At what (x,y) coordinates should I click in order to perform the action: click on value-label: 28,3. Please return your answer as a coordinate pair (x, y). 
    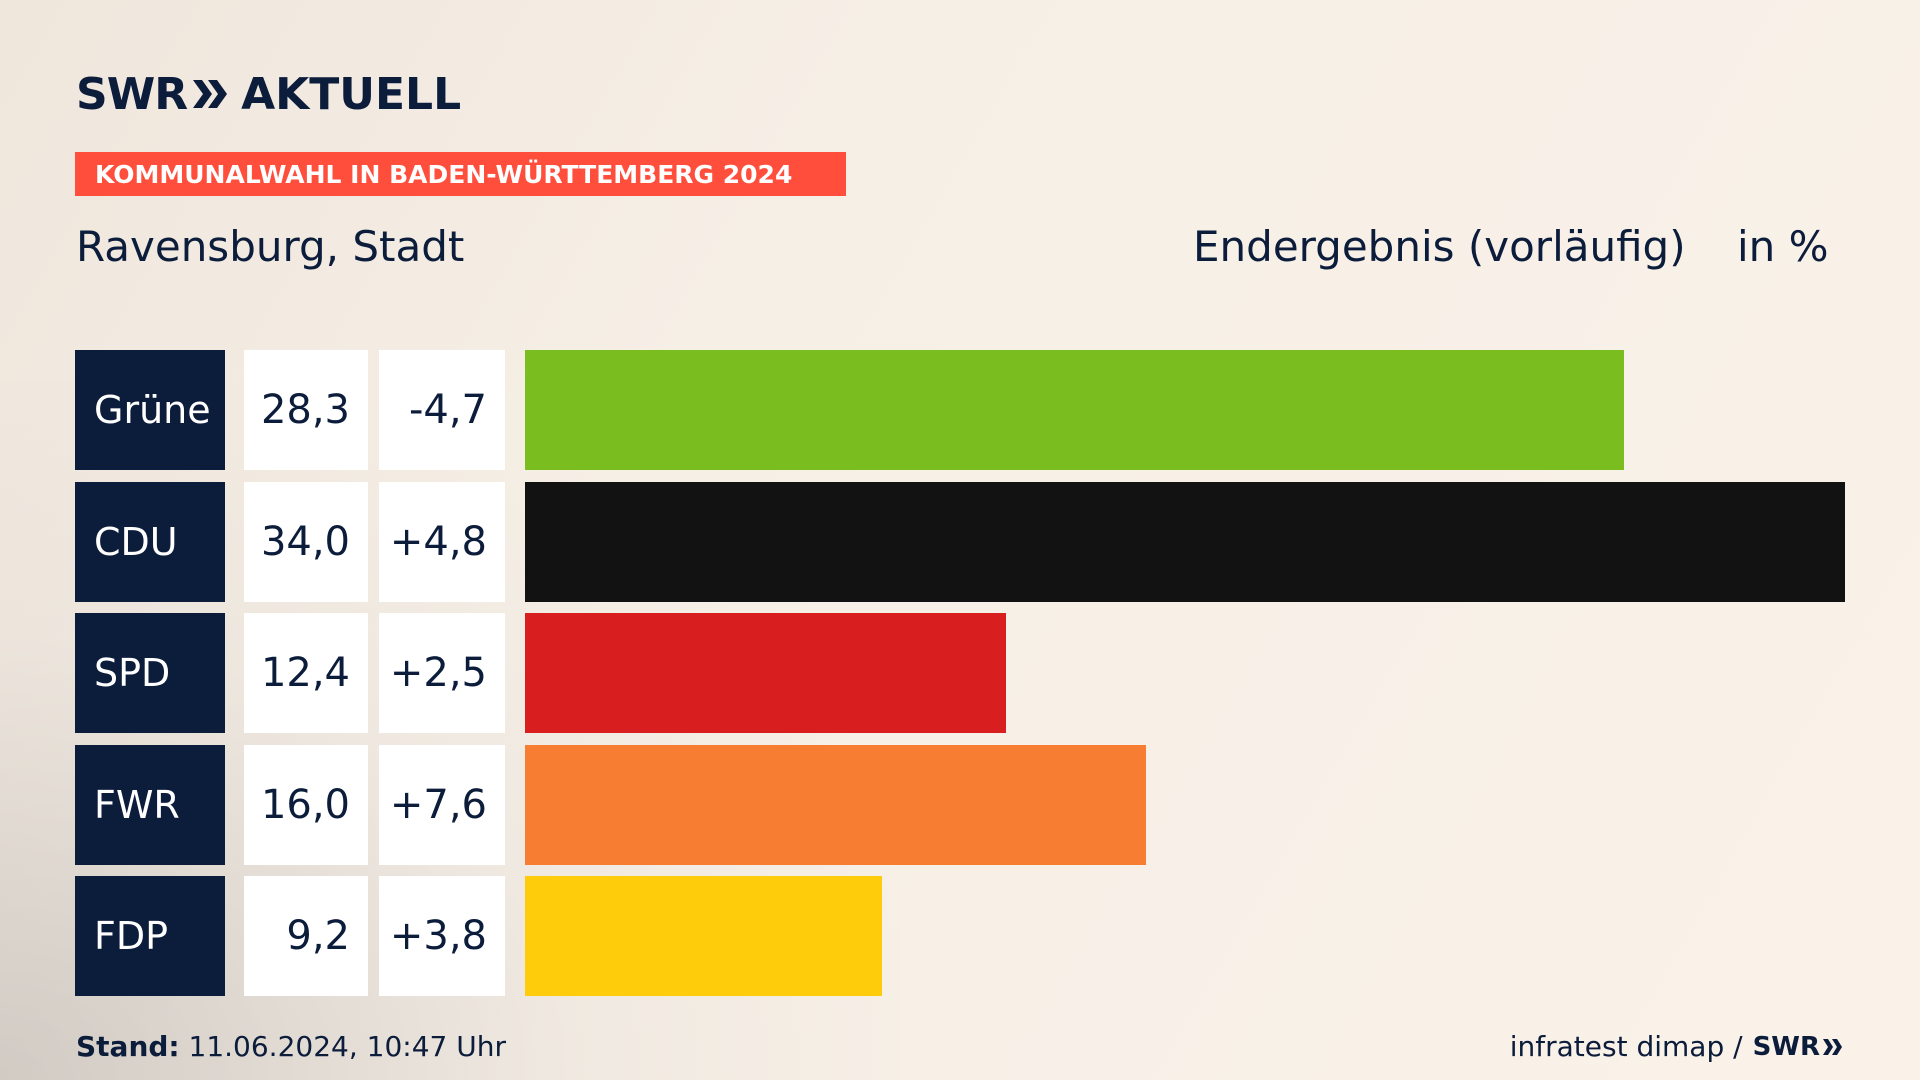
    Looking at the image, I should click on (306, 410).